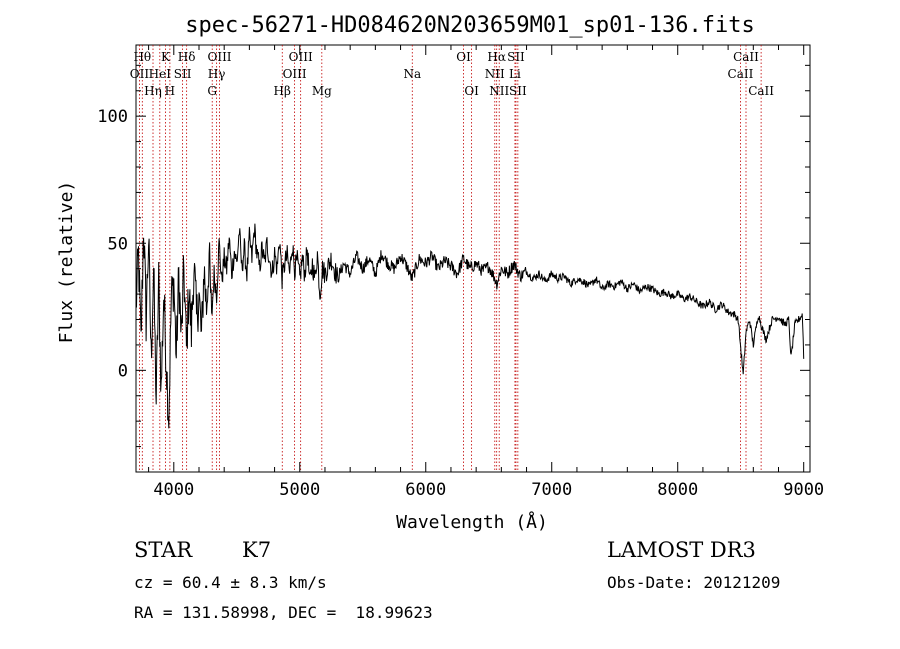  What do you see at coordinates (516, 57) in the screenshot?
I see `line-label-sii-6716: SII` at bounding box center [516, 57].